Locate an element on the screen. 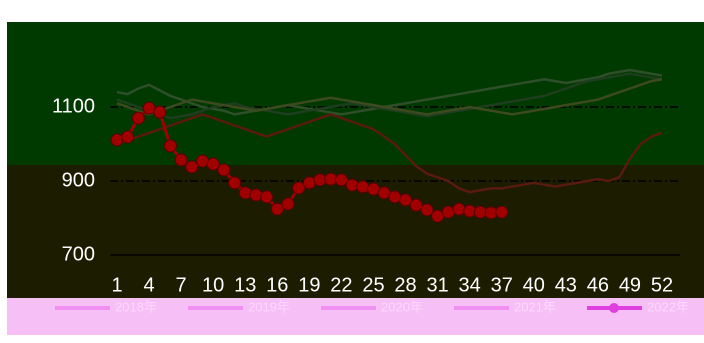 The height and width of the screenshot is (343, 704). x-tick-label: 4 is located at coordinates (148, 285).